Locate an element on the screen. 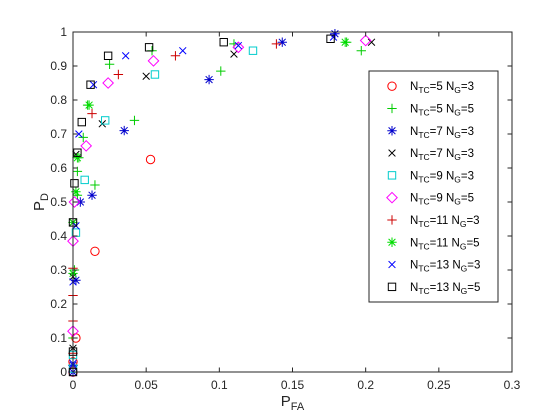  data-point-s10-4-shape is located at coordinates (74, 183).